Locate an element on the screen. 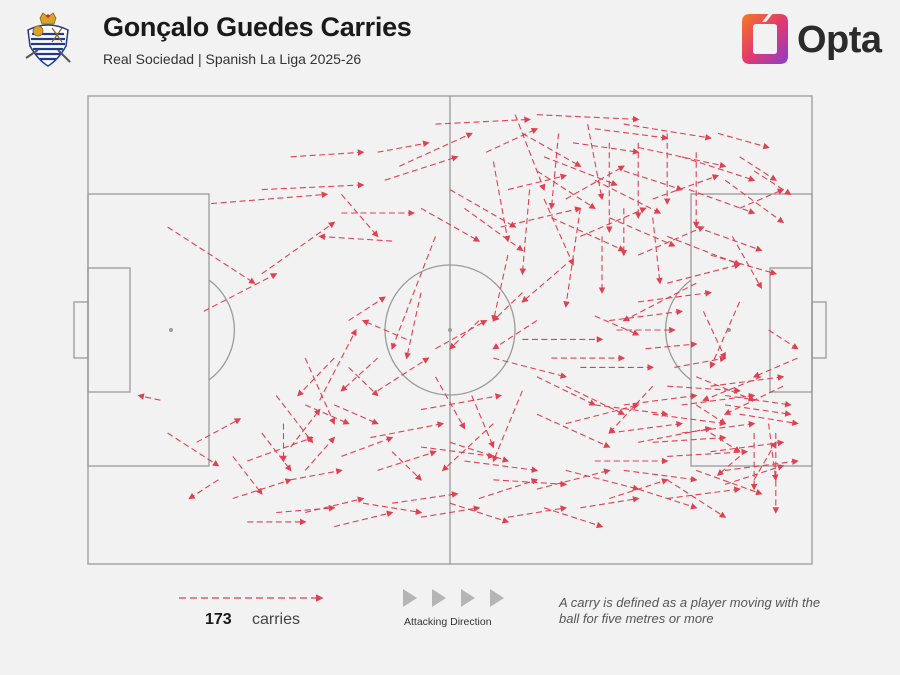 This screenshot has width=900, height=675. brand-name: Opta is located at coordinates (839, 40).